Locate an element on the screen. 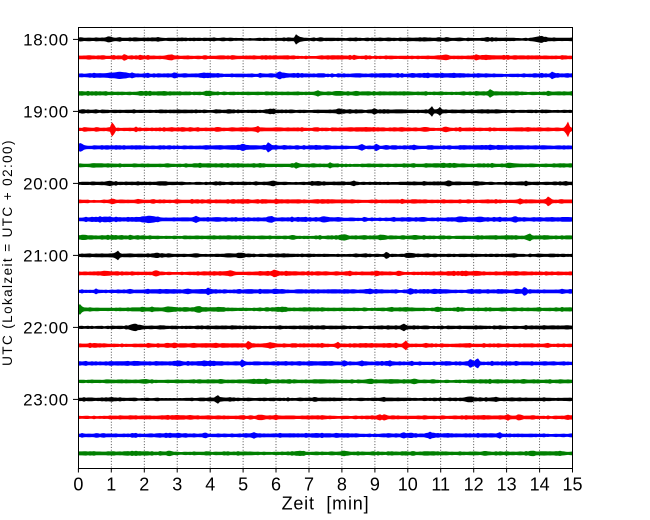 This screenshot has height=520, width=650. svg-text: 20:00 is located at coordinates (46, 184).